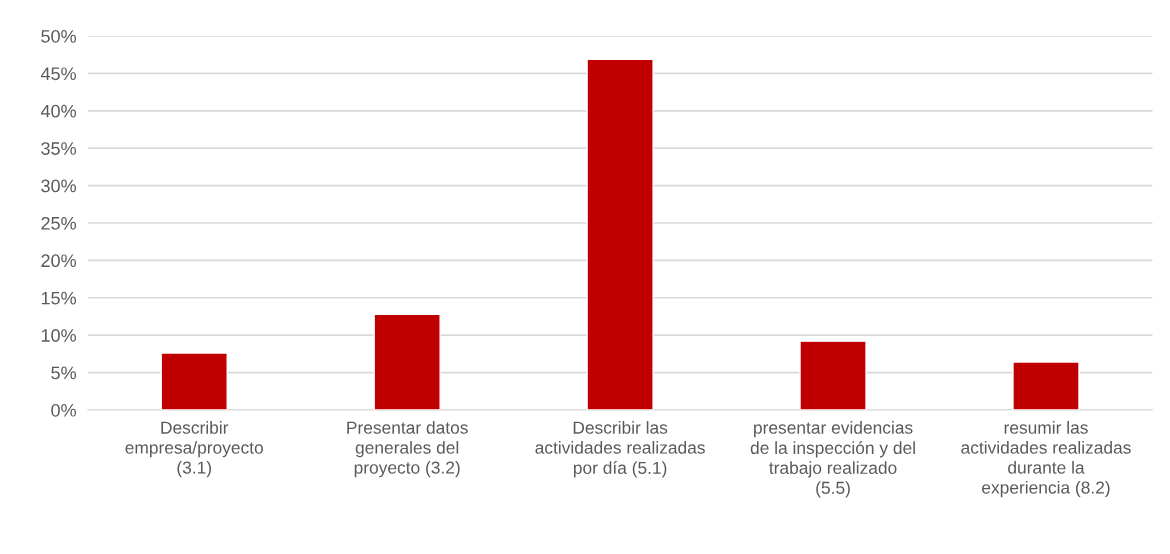 The width and height of the screenshot is (1170, 554). Describe the element at coordinates (407, 449) in the screenshot. I see `x-tick-label: Presentar datos generales del proyecto (3.2)` at that location.